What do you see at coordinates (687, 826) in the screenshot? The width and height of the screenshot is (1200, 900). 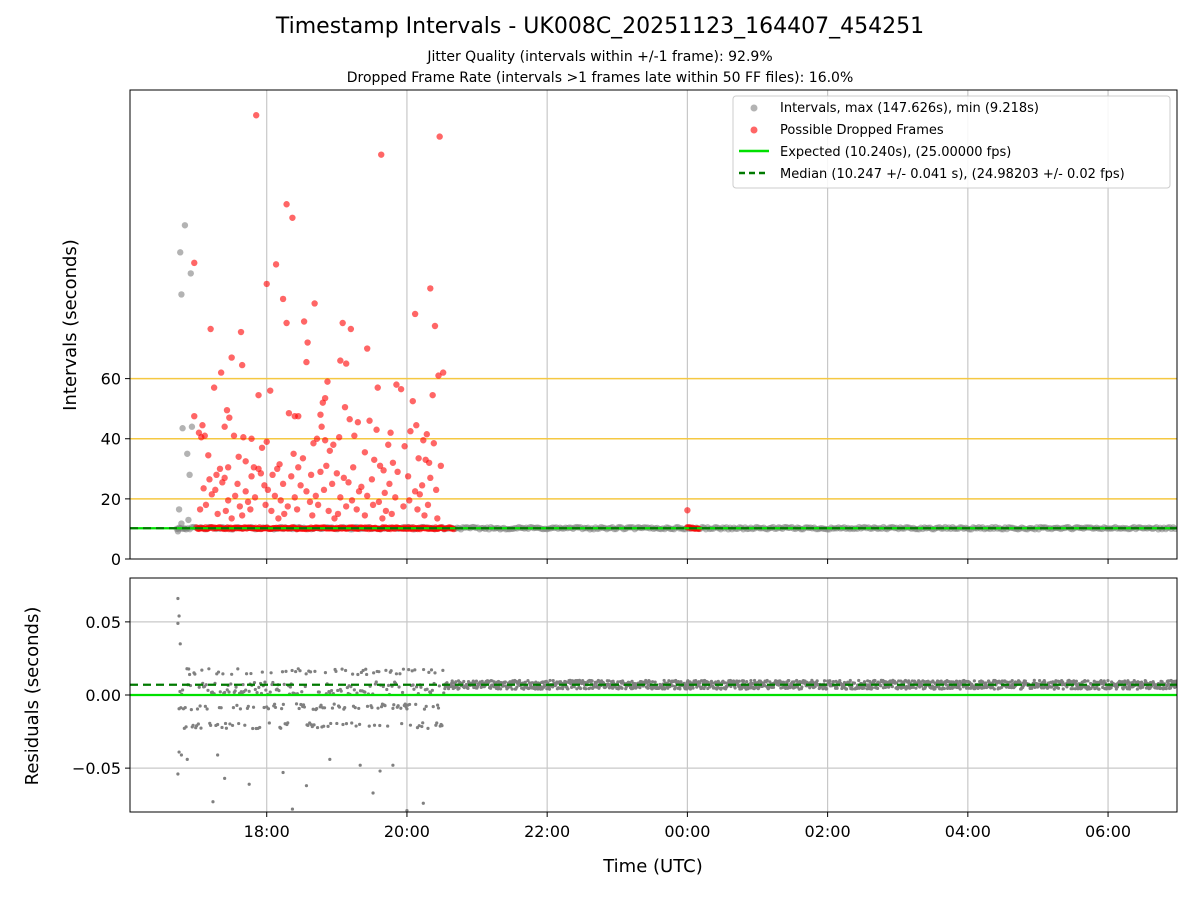 I see `residuals-x-ticks: 18:00 20:00 22:00 00:00 02:00 04:00 06:00` at bounding box center [687, 826].